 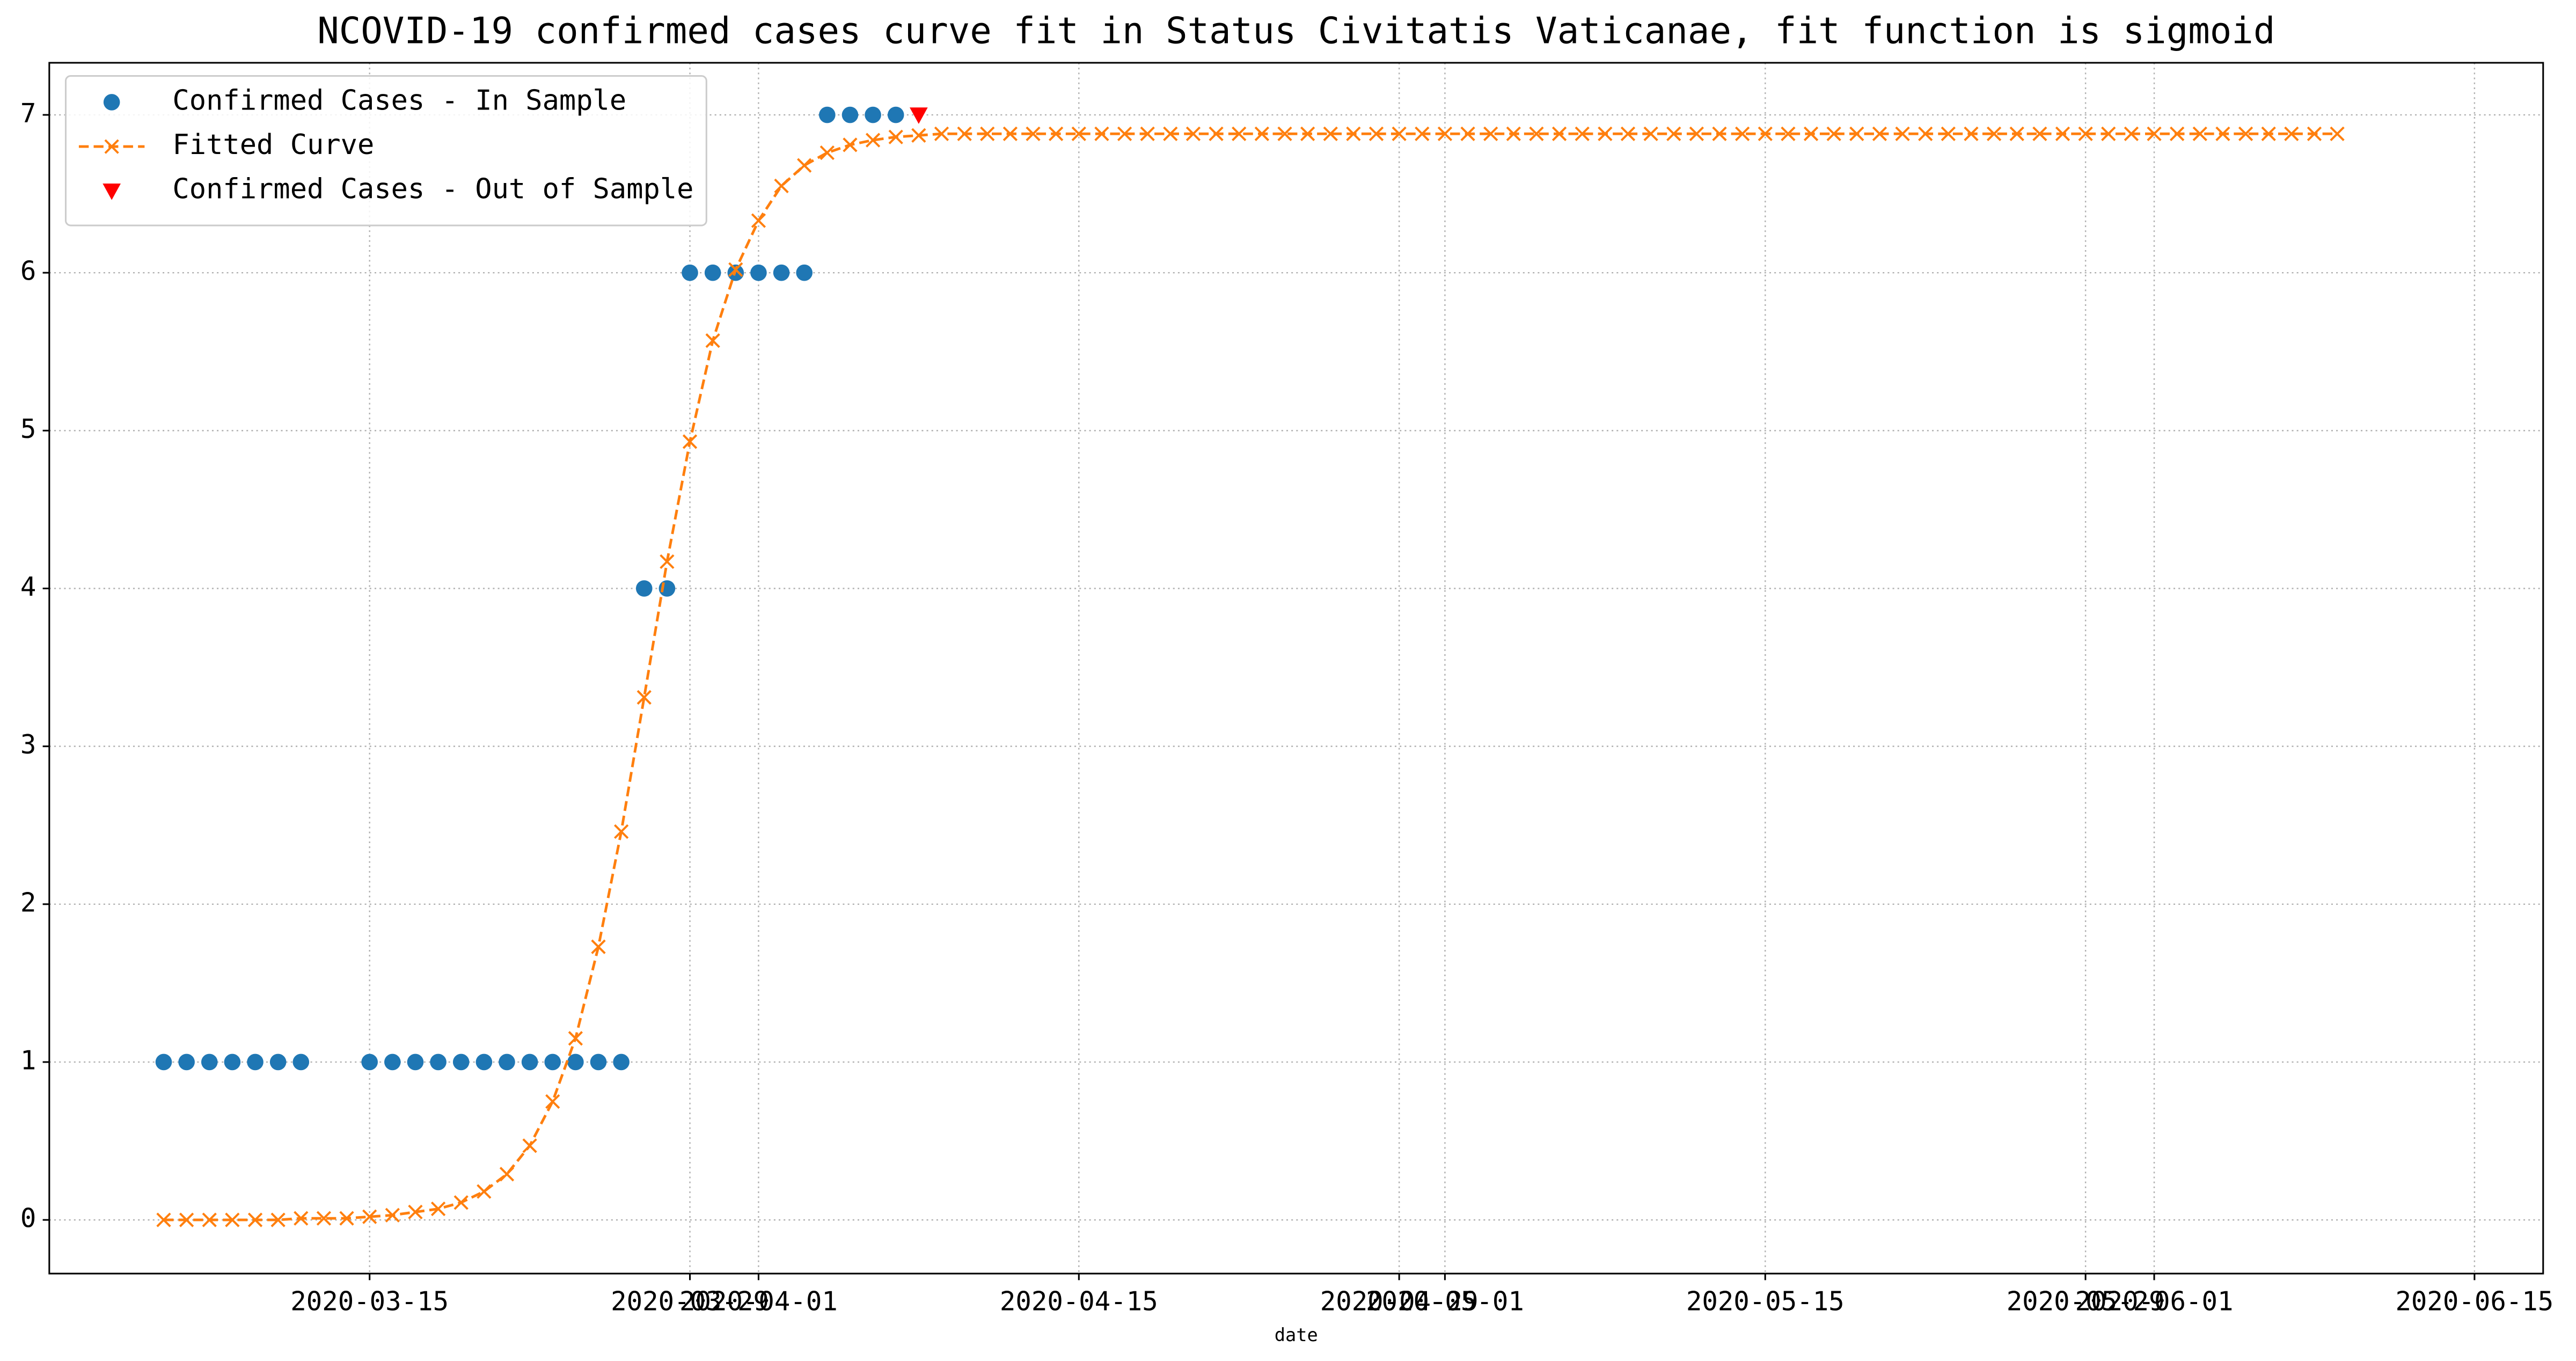 I want to click on legend-label: Confirmed Cases - Out of Sample, so click(x=432, y=189).